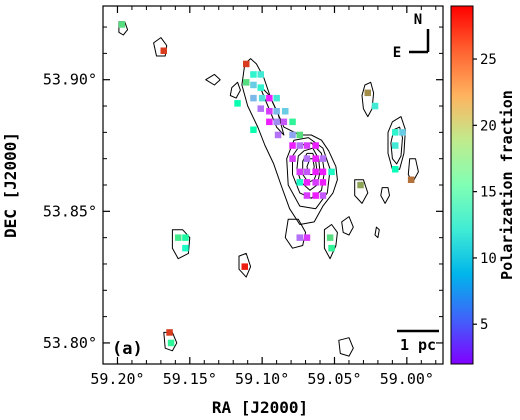 The height and width of the screenshot is (420, 520). Describe the element at coordinates (418, 20) in the screenshot. I see `compass-north-label: N` at that location.